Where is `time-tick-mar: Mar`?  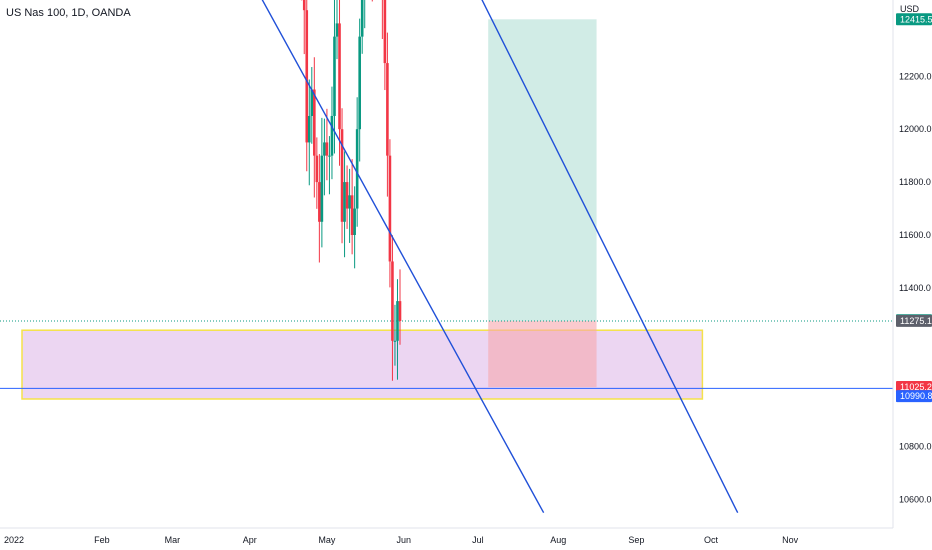 time-tick-mar: Mar is located at coordinates (173, 540).